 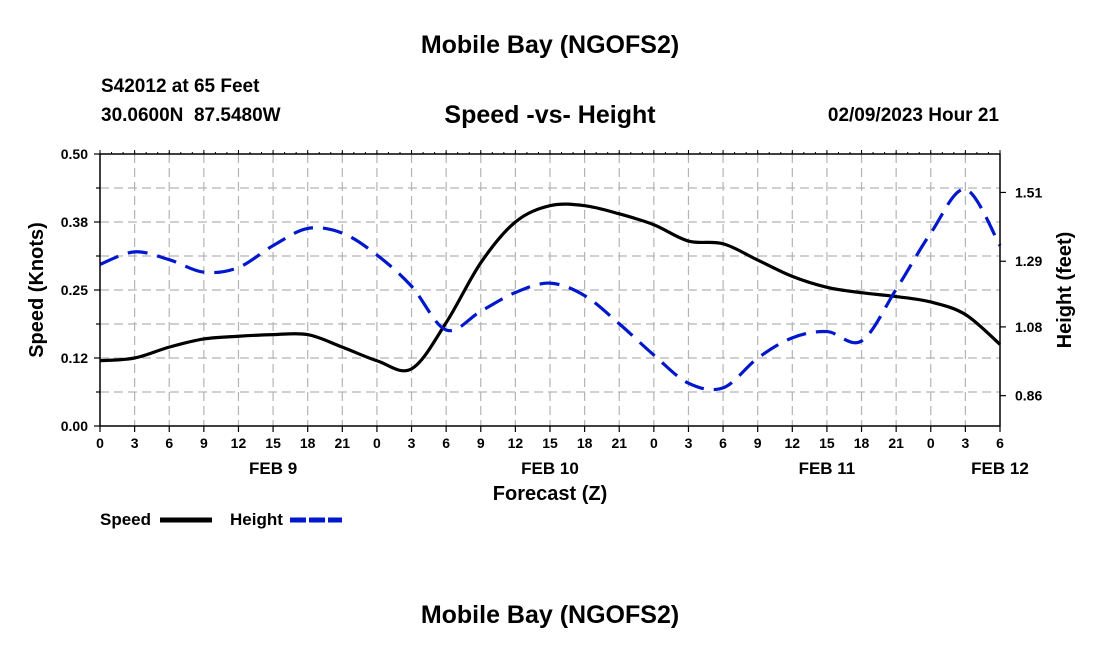 I want to click on y-tick-label: 0.50, so click(x=74, y=154).